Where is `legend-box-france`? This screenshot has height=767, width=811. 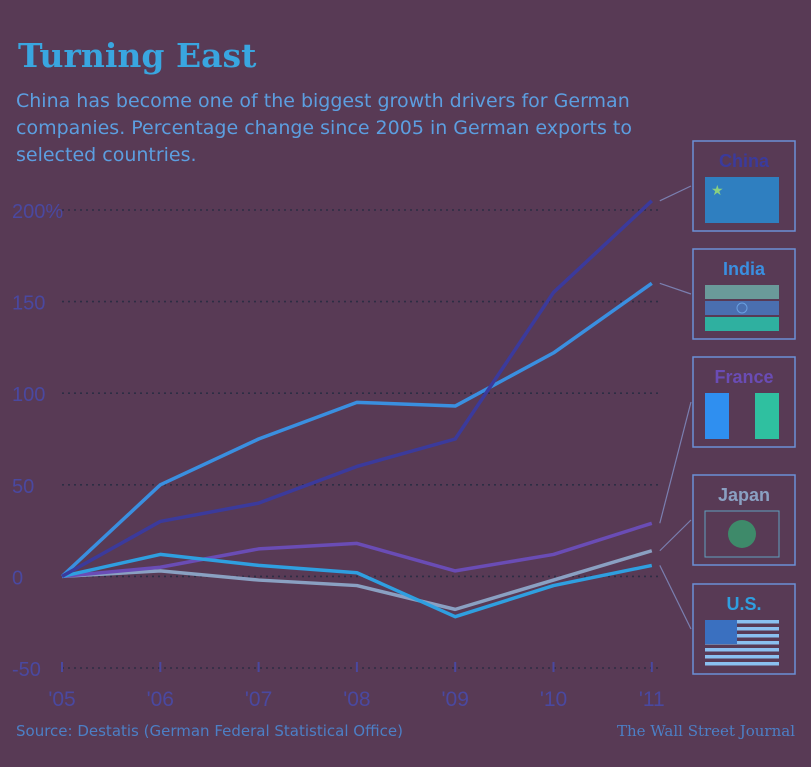 legend-box-france is located at coordinates (744, 402).